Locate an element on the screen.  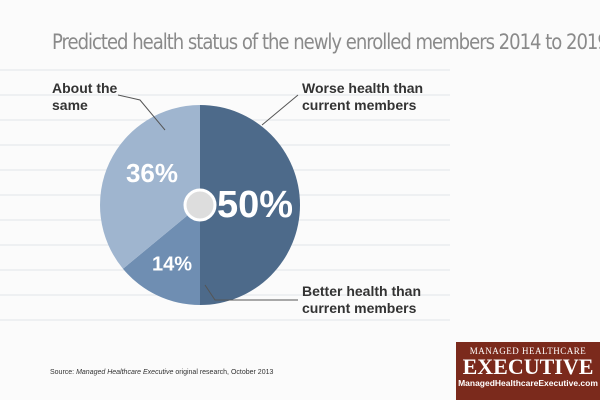
value-label: 14% is located at coordinates (172, 264).